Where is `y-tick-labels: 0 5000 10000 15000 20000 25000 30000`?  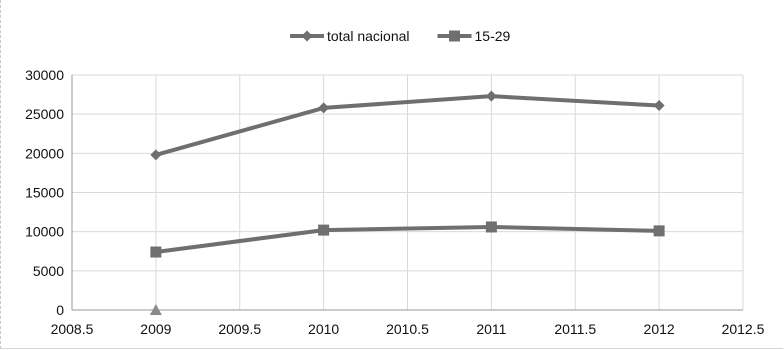 y-tick-labels: 0 5000 10000 15000 20000 25000 30000 is located at coordinates (44, 192).